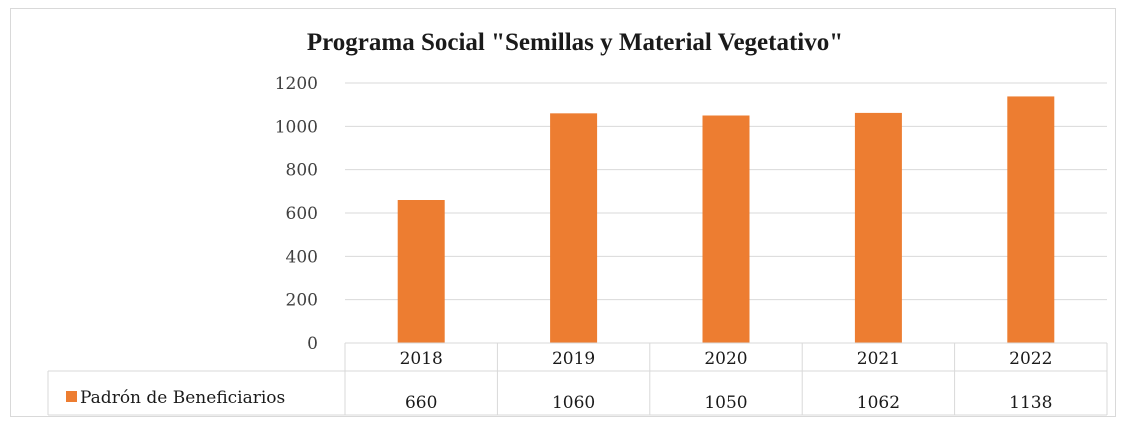  What do you see at coordinates (302, 171) in the screenshot?
I see `y-tick-label: 800` at bounding box center [302, 171].